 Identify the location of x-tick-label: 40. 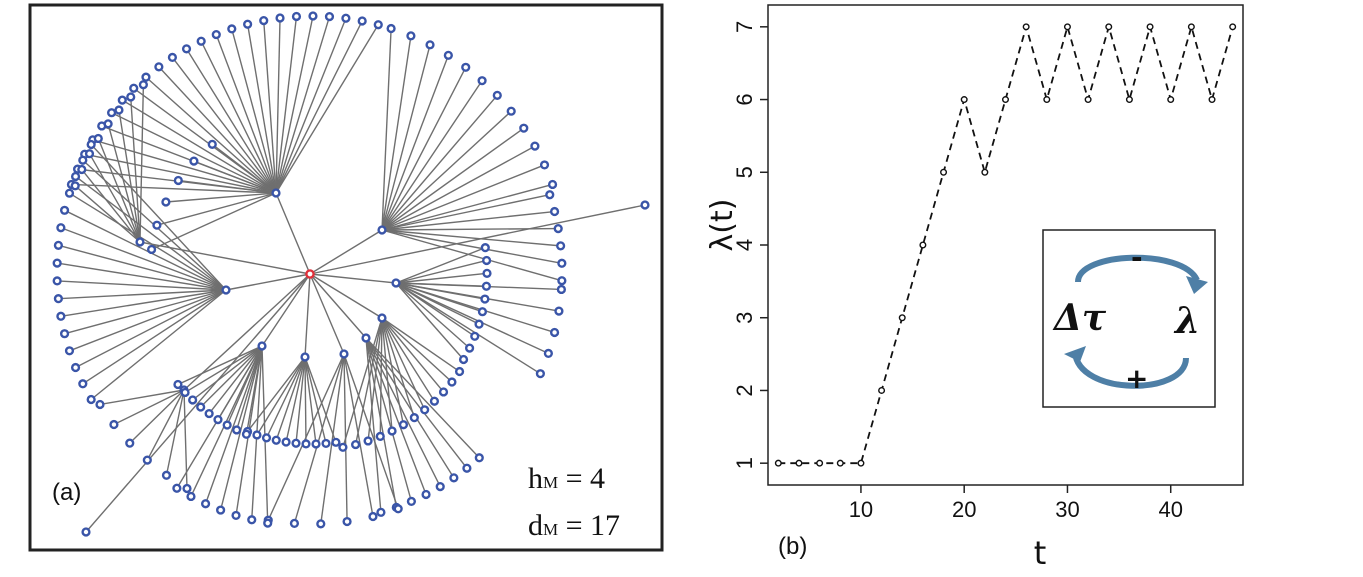
(1170, 509).